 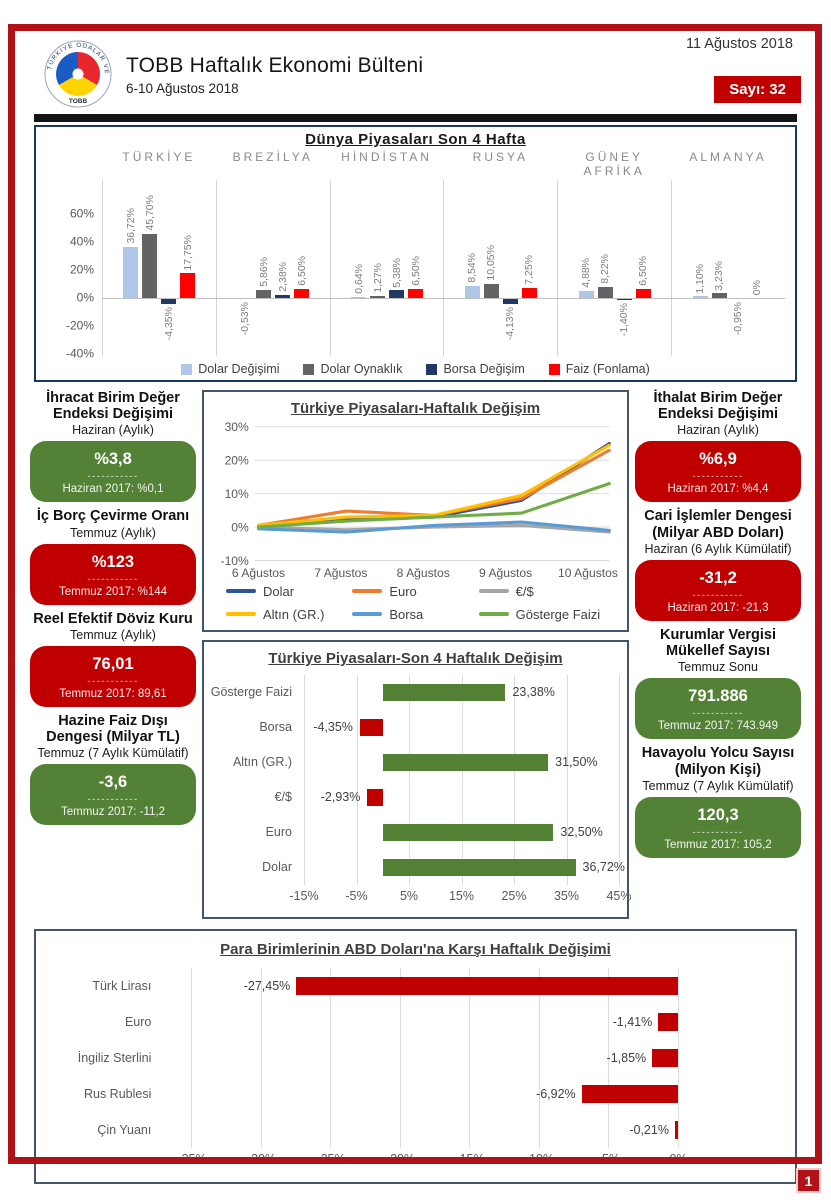 I want to click on kpi-value: -31,2, so click(x=718, y=577).